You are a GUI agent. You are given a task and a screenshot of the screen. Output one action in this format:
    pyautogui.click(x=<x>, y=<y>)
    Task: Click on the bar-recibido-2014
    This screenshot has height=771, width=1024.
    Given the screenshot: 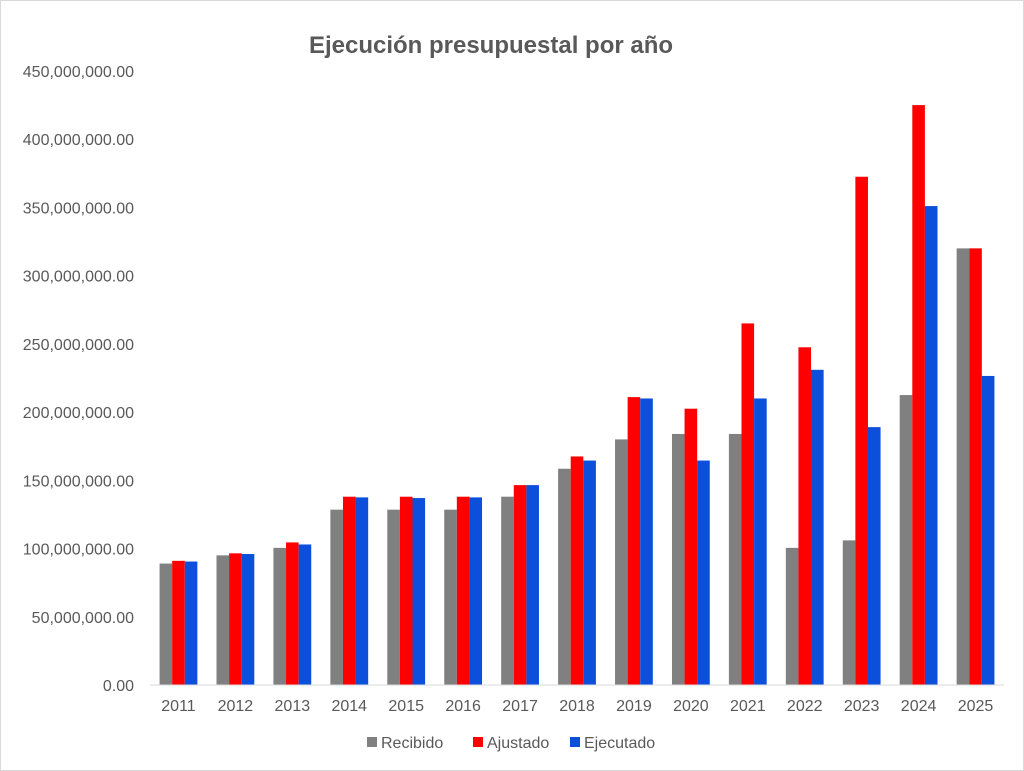 What is the action you would take?
    pyautogui.click(x=336, y=597)
    